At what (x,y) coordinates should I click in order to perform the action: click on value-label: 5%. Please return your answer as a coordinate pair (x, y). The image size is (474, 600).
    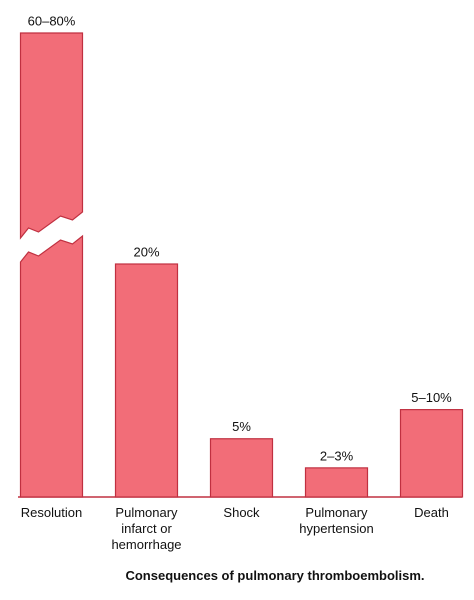
    Looking at the image, I should click on (241, 426).